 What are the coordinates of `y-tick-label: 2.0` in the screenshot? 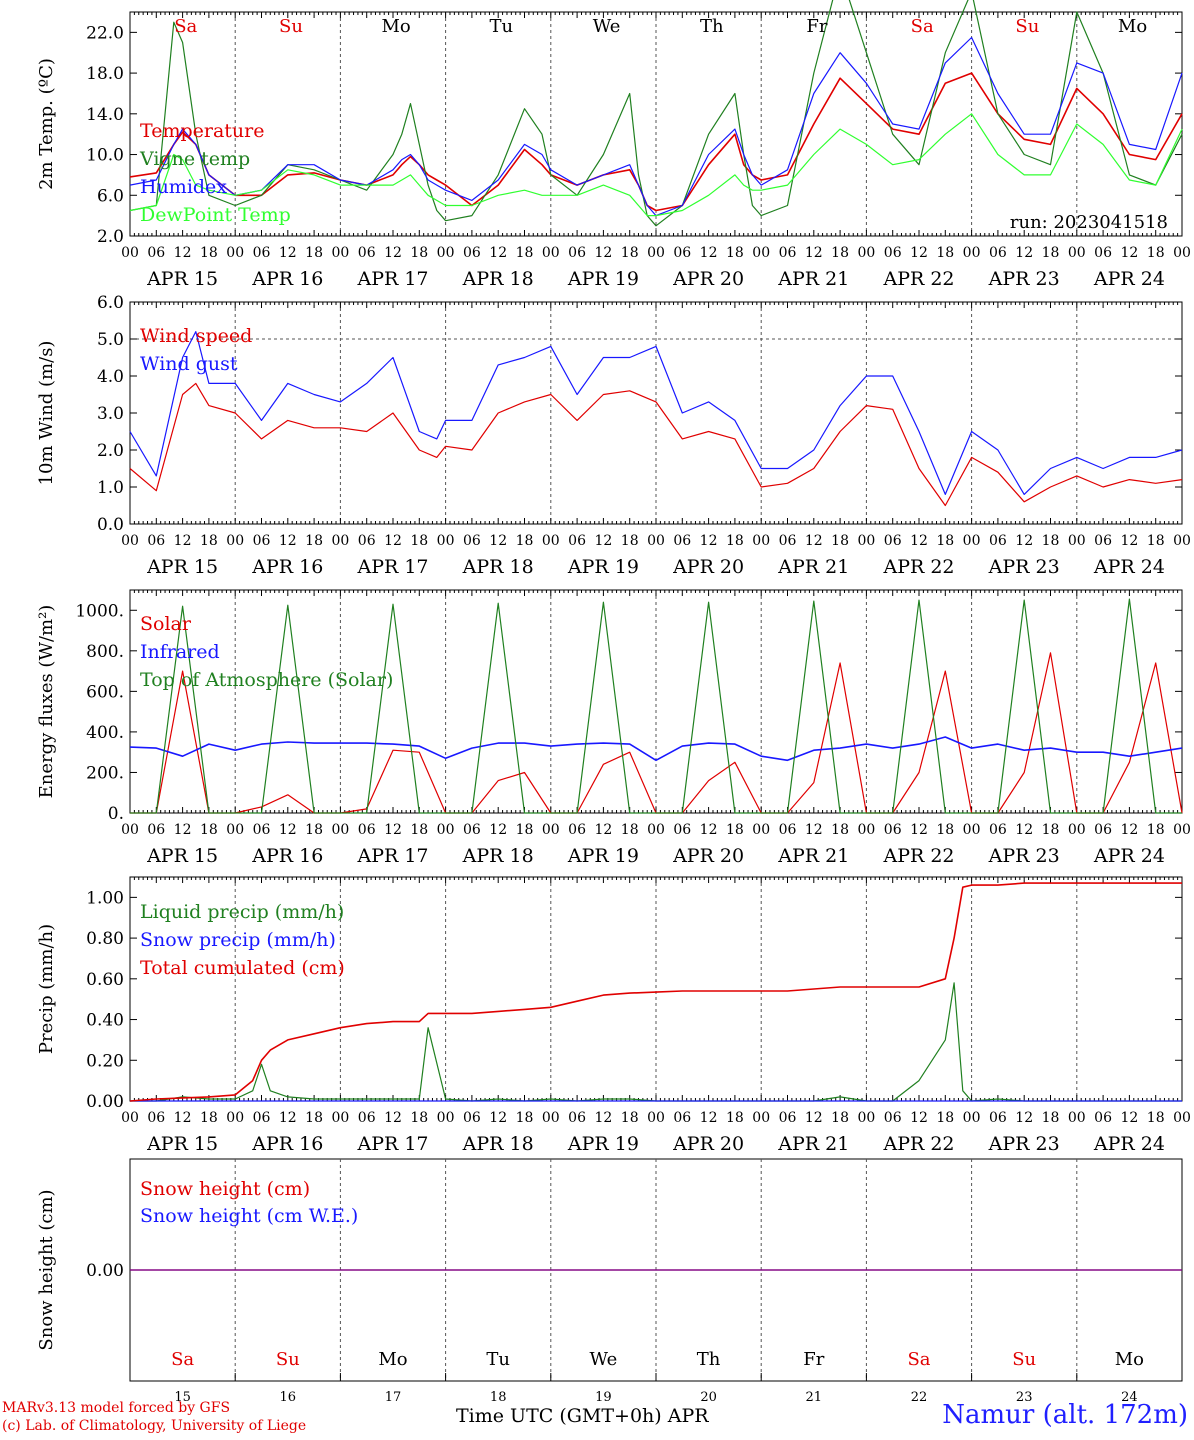 It's located at (110, 451).